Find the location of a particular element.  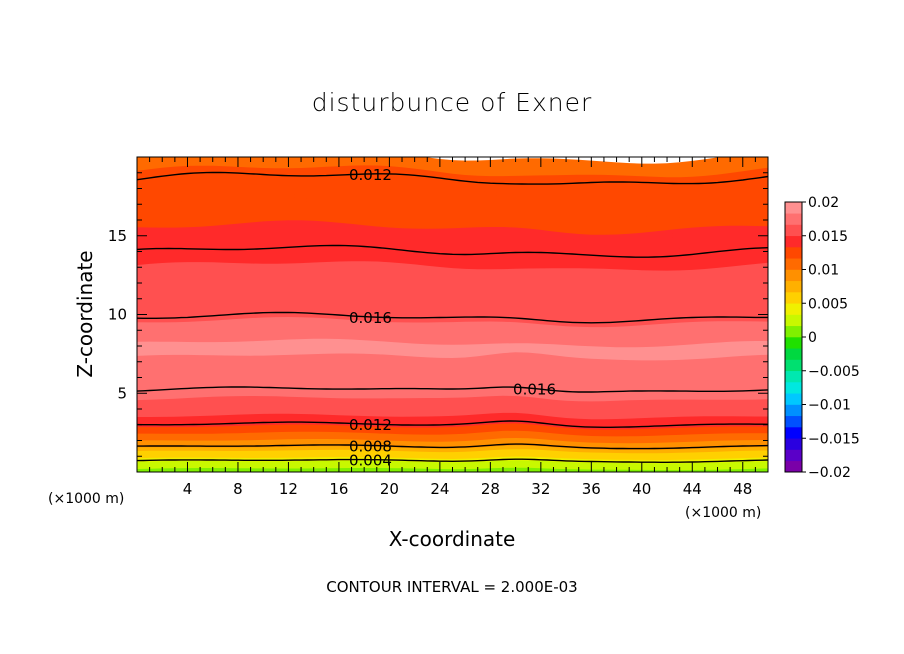

contour-label: 0.004 is located at coordinates (370, 461).